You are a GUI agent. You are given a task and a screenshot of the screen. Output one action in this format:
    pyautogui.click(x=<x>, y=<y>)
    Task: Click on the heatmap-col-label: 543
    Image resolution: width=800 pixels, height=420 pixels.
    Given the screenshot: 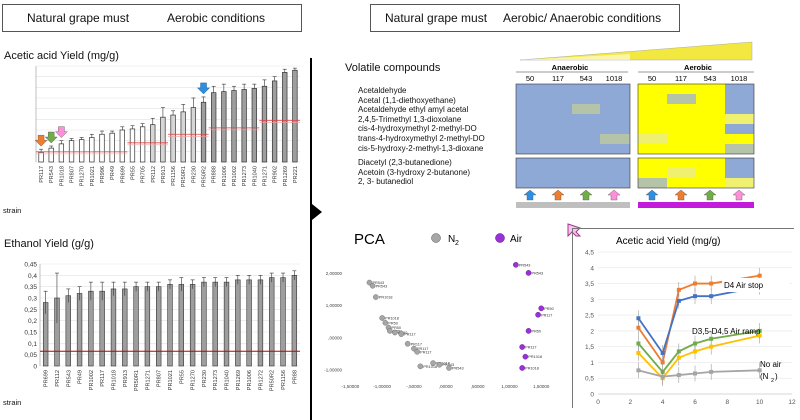 What is the action you would take?
    pyautogui.click(x=586, y=78)
    